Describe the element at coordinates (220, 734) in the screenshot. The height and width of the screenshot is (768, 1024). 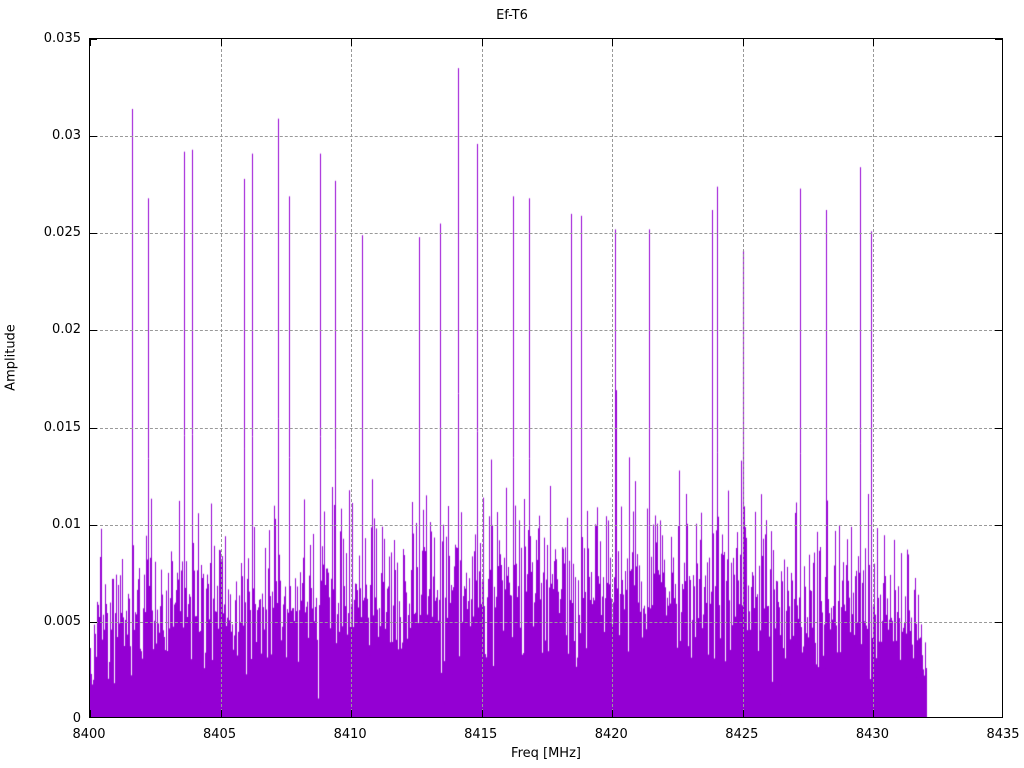
I see `x-tick-label: 8405` at that location.